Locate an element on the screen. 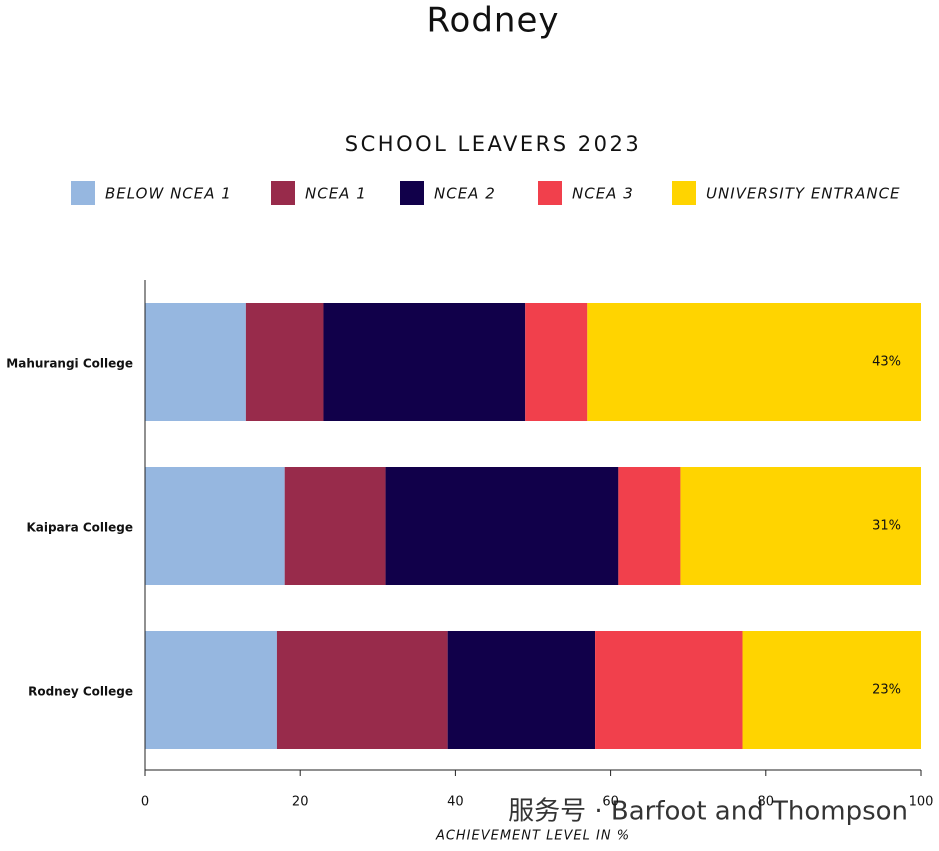 The width and height of the screenshot is (939, 851). x-tick-label: 100 is located at coordinates (921, 802).